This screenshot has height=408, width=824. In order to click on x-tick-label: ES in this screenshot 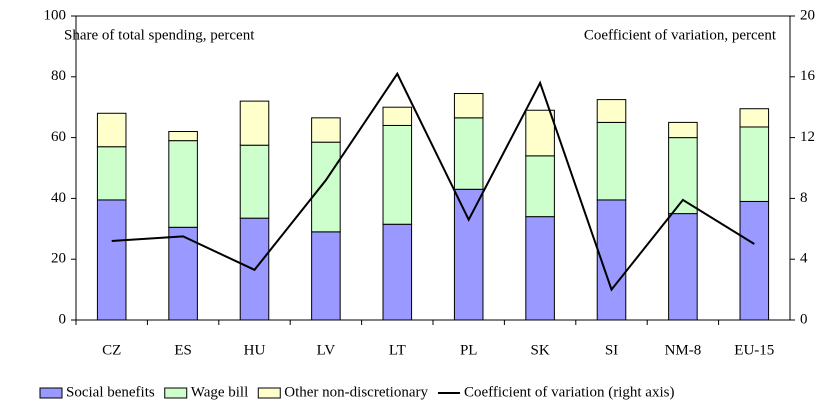, I will do `click(183, 350)`.